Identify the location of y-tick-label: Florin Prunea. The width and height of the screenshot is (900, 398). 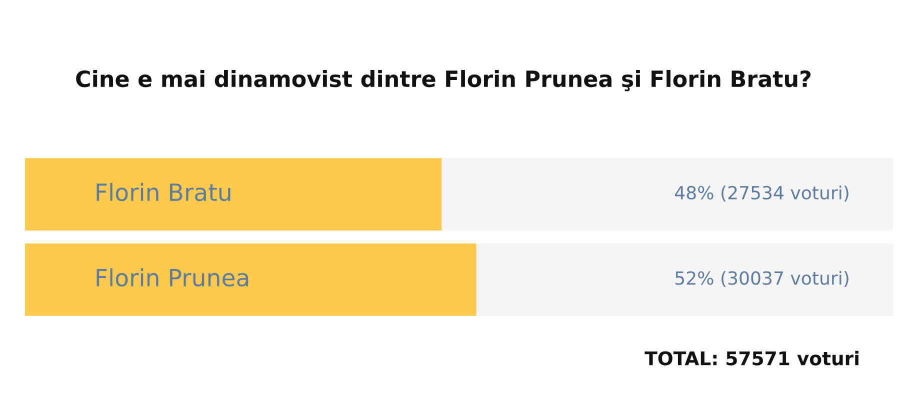
(172, 277).